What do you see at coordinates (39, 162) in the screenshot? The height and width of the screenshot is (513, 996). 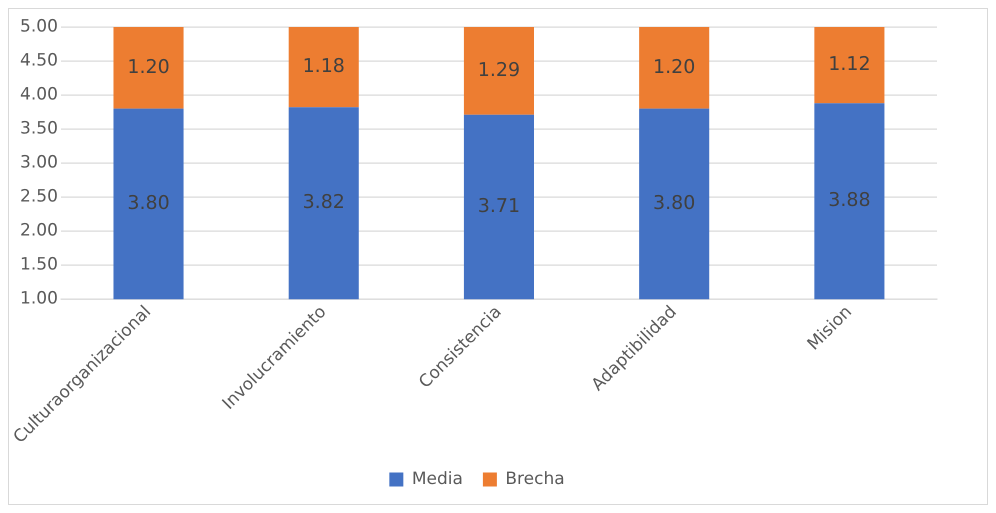 I see `y-tick-label: 3.00` at bounding box center [39, 162].